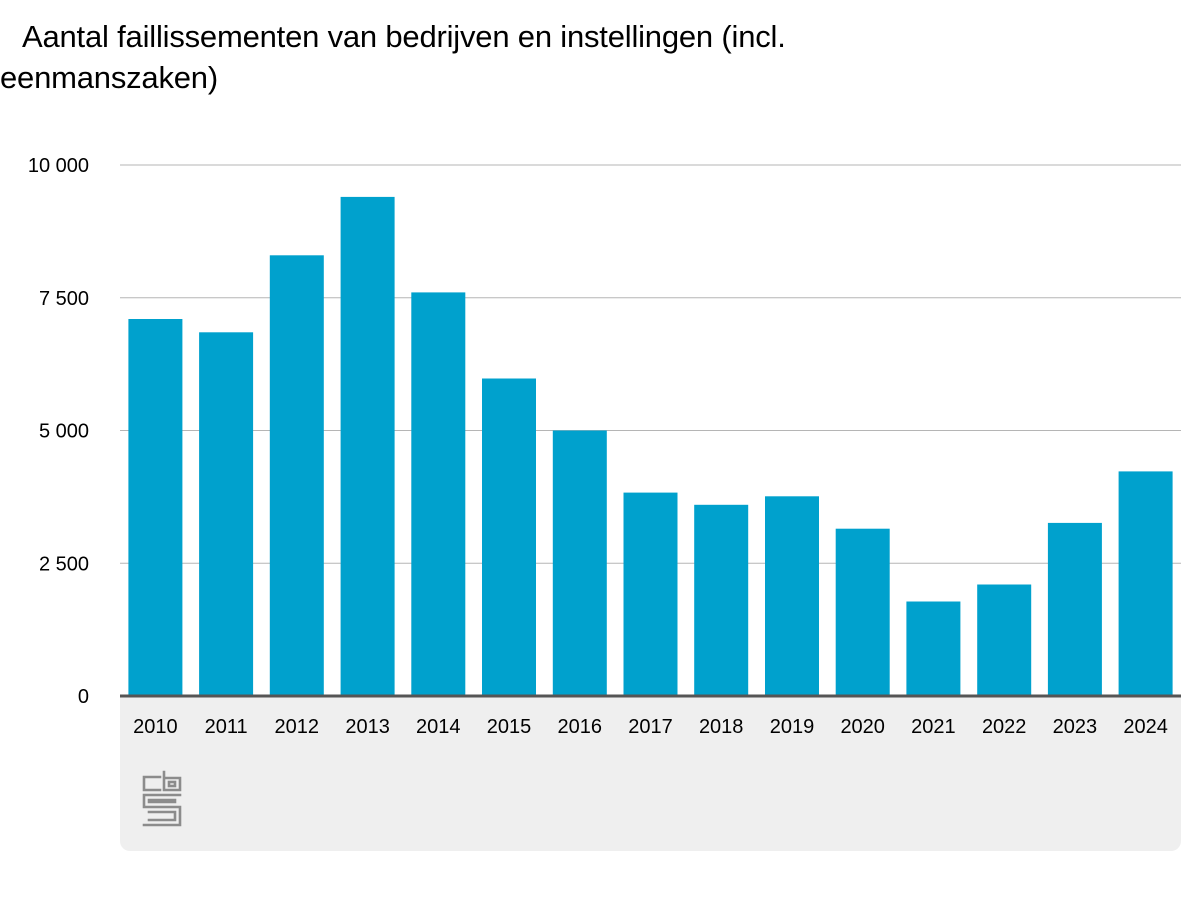 The image size is (1200, 900). Describe the element at coordinates (650, 727) in the screenshot. I see `x-tick-label: 2017` at that location.